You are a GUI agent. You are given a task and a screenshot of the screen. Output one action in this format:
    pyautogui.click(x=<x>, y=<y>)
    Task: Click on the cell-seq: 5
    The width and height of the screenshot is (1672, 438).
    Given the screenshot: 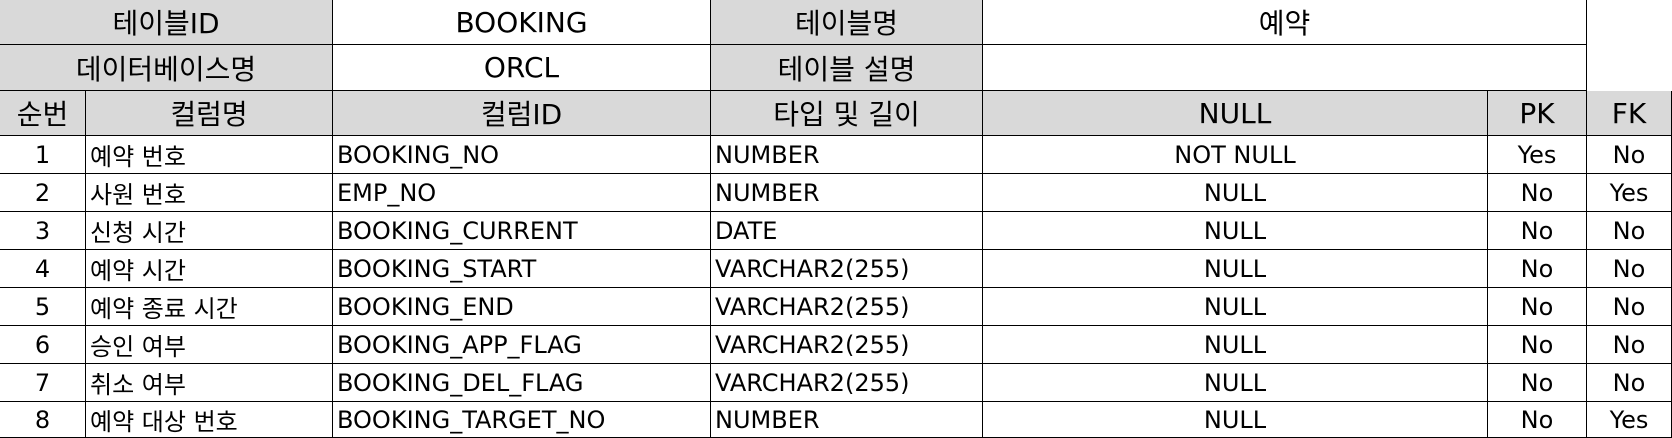 What is the action you would take?
    pyautogui.click(x=43, y=307)
    